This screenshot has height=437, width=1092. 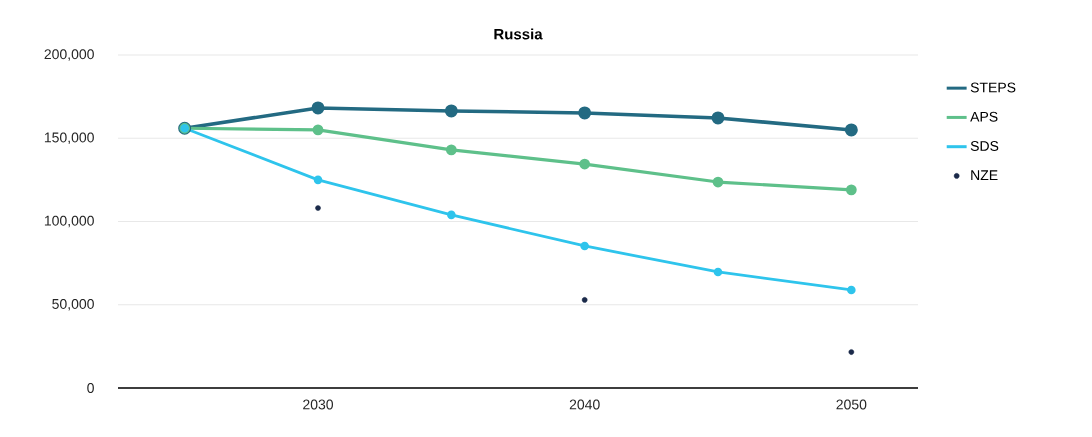 I want to click on x-tick-label: 2040, so click(x=584, y=404).